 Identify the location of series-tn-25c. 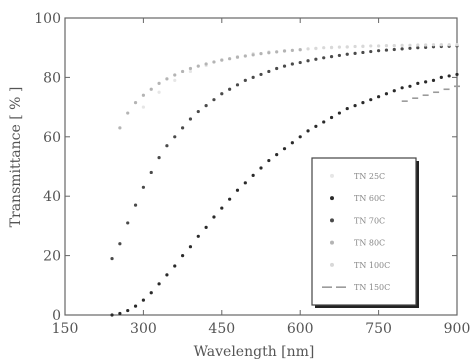
(300, 76).